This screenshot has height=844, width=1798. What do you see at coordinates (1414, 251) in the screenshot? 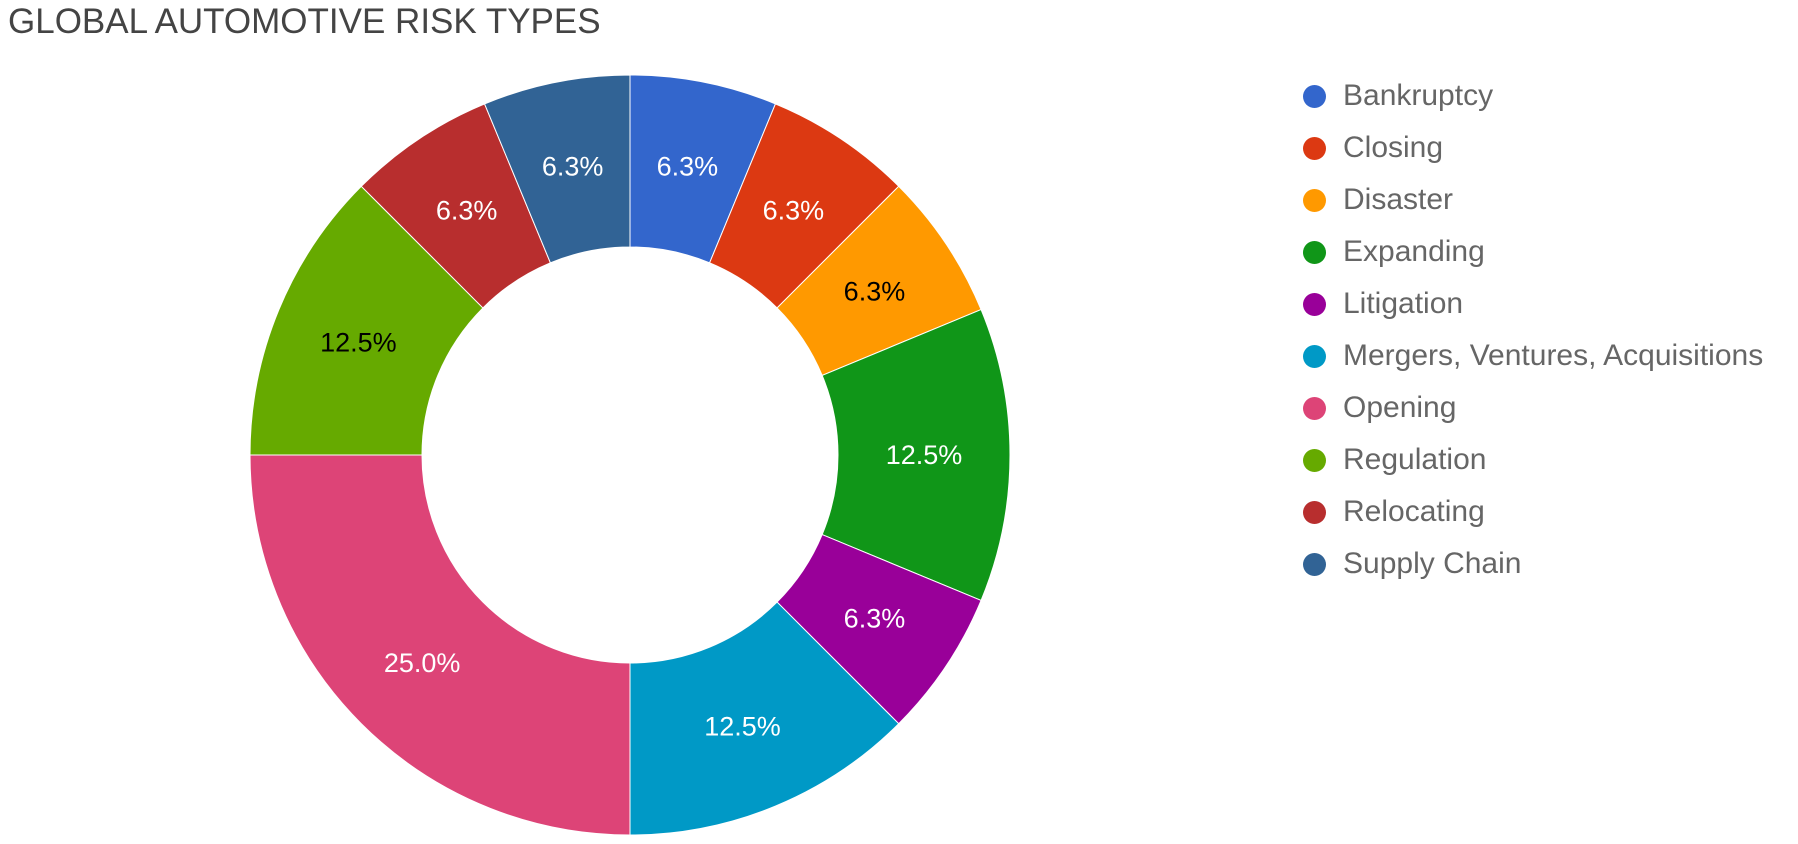
I see `legend-label: Expanding` at bounding box center [1414, 251].